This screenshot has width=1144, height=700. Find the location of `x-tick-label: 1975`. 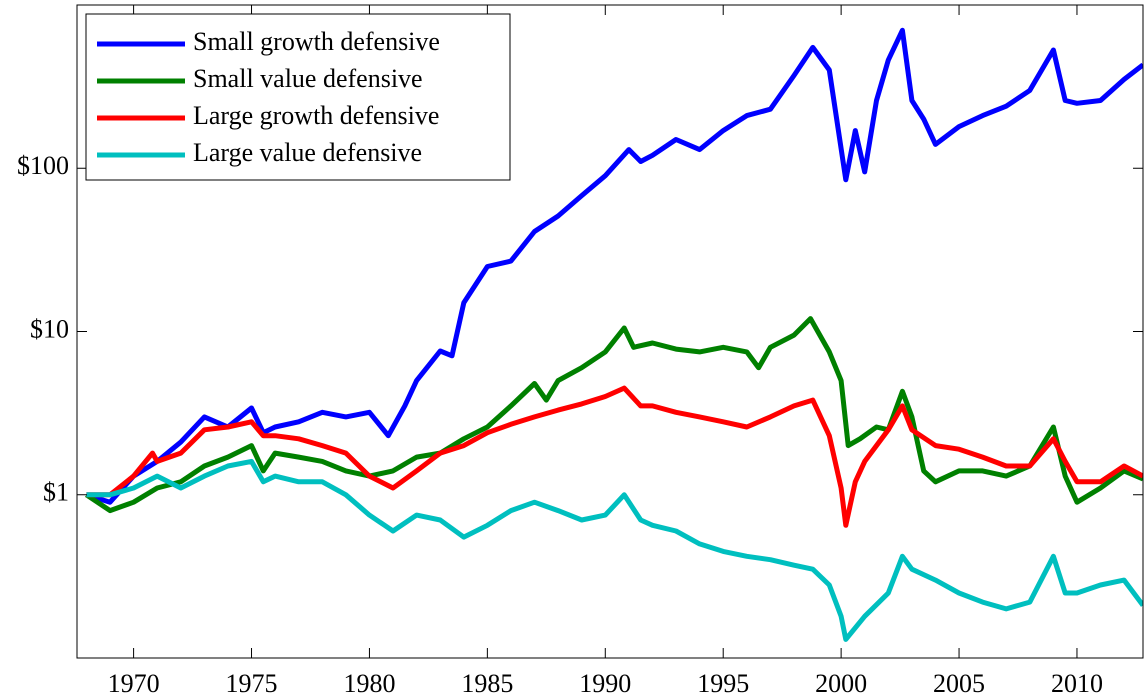

x-tick-label: 1975 is located at coordinates (252, 683).